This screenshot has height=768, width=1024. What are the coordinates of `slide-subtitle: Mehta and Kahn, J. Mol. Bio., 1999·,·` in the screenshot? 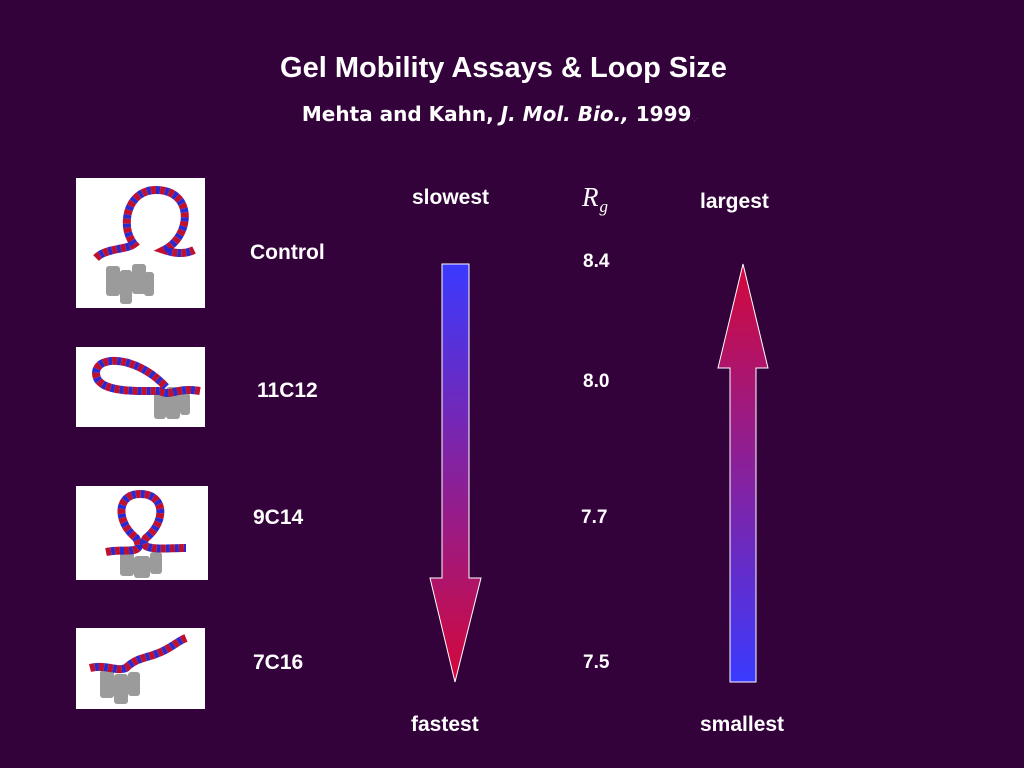 It's located at (500, 114).